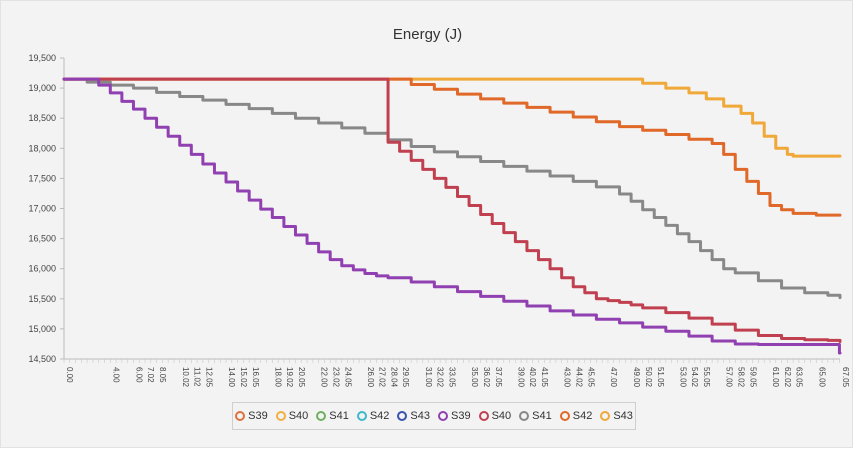  Describe the element at coordinates (520, 377) in the screenshot. I see `x-tick-label: 39.00` at that location.